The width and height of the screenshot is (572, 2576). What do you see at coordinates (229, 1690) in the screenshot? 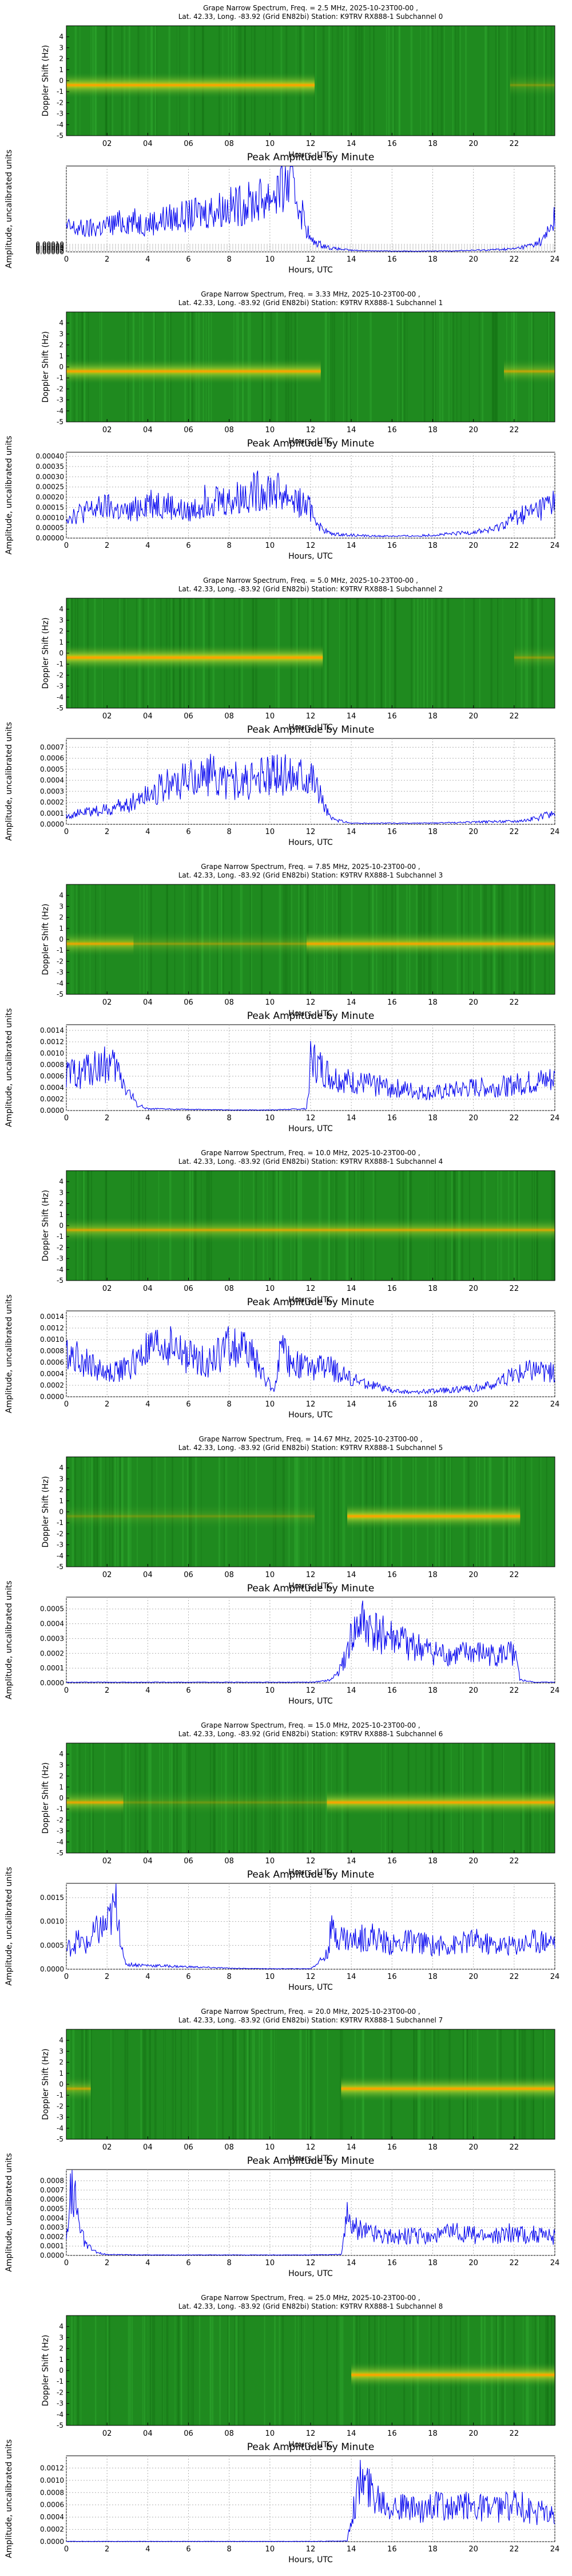
I see `amplitude-x-tick-label: 8` at bounding box center [229, 1690].